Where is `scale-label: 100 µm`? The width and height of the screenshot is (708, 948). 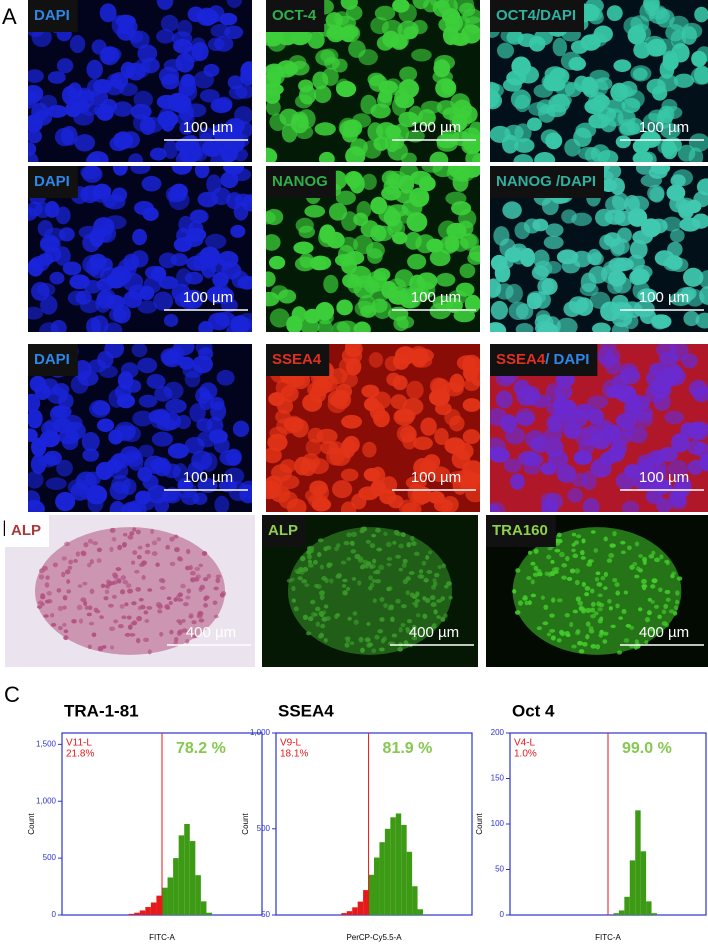 scale-label: 100 µm is located at coordinates (664, 297).